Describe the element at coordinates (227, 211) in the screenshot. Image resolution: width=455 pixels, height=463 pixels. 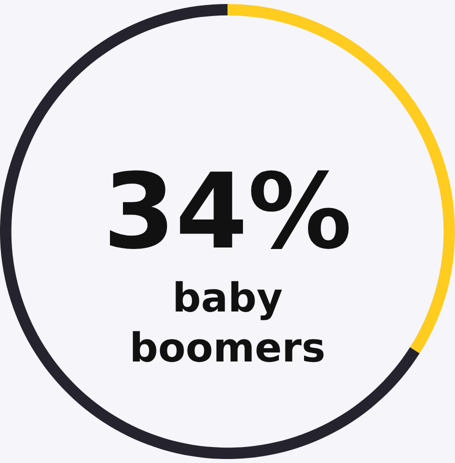
I see `text: 34%` at that location.